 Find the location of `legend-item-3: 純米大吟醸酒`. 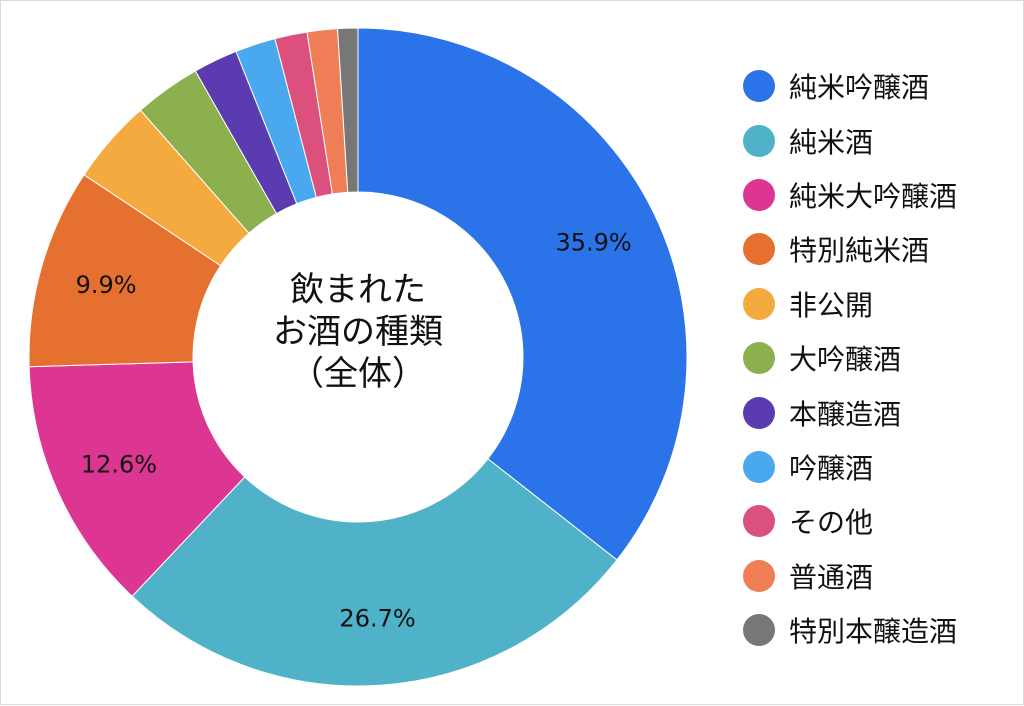

legend-item-3: 純米大吟醸酒 is located at coordinates (850, 195).